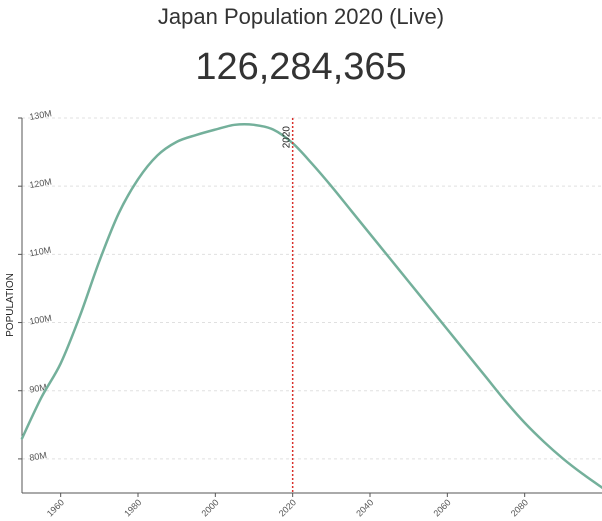 This screenshot has height=521, width=602. I want to click on y-tick-label-110: 110M, so click(40, 252).